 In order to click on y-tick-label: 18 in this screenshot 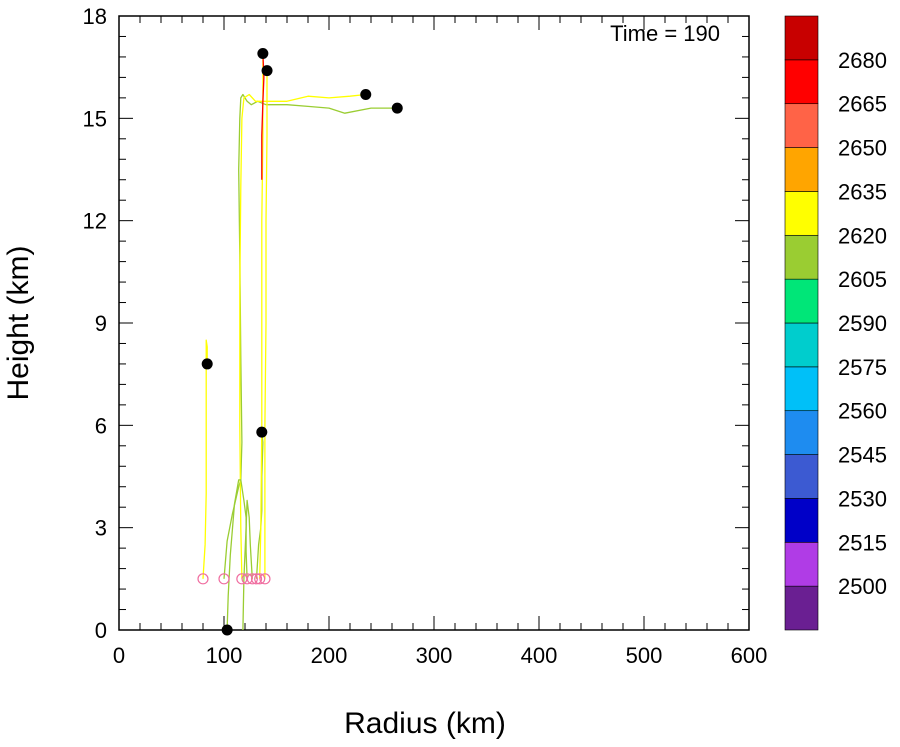, I will do `click(95, 16)`.